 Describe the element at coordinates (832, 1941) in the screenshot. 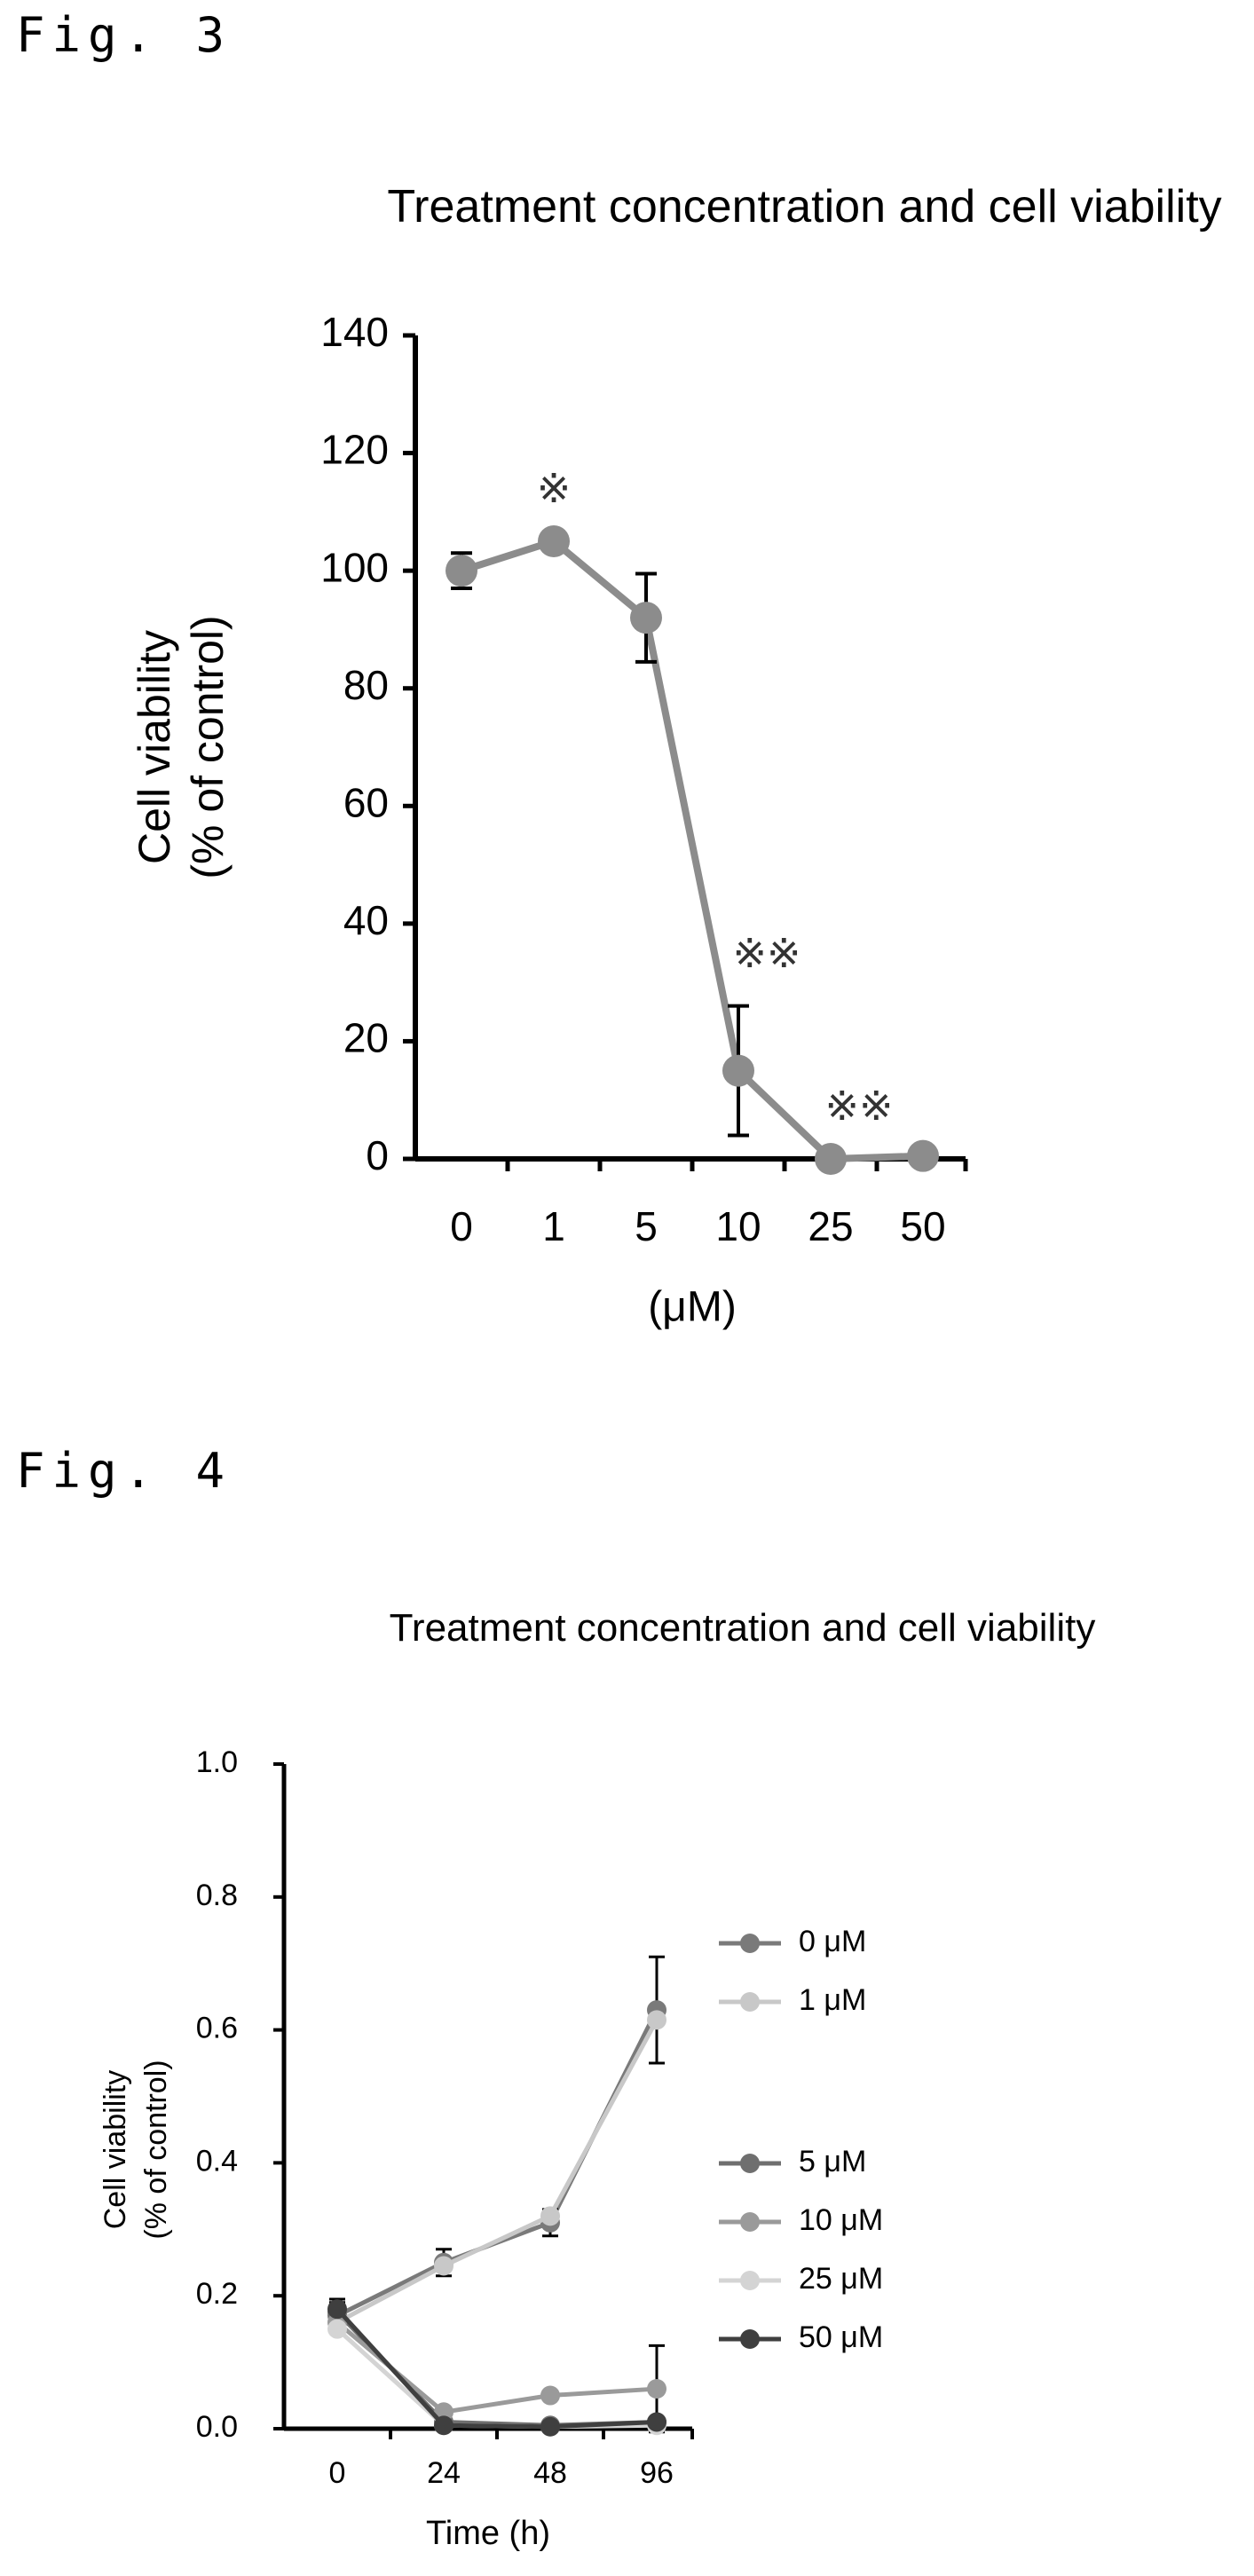

I see `fig4-legend-label: 0 μM` at that location.